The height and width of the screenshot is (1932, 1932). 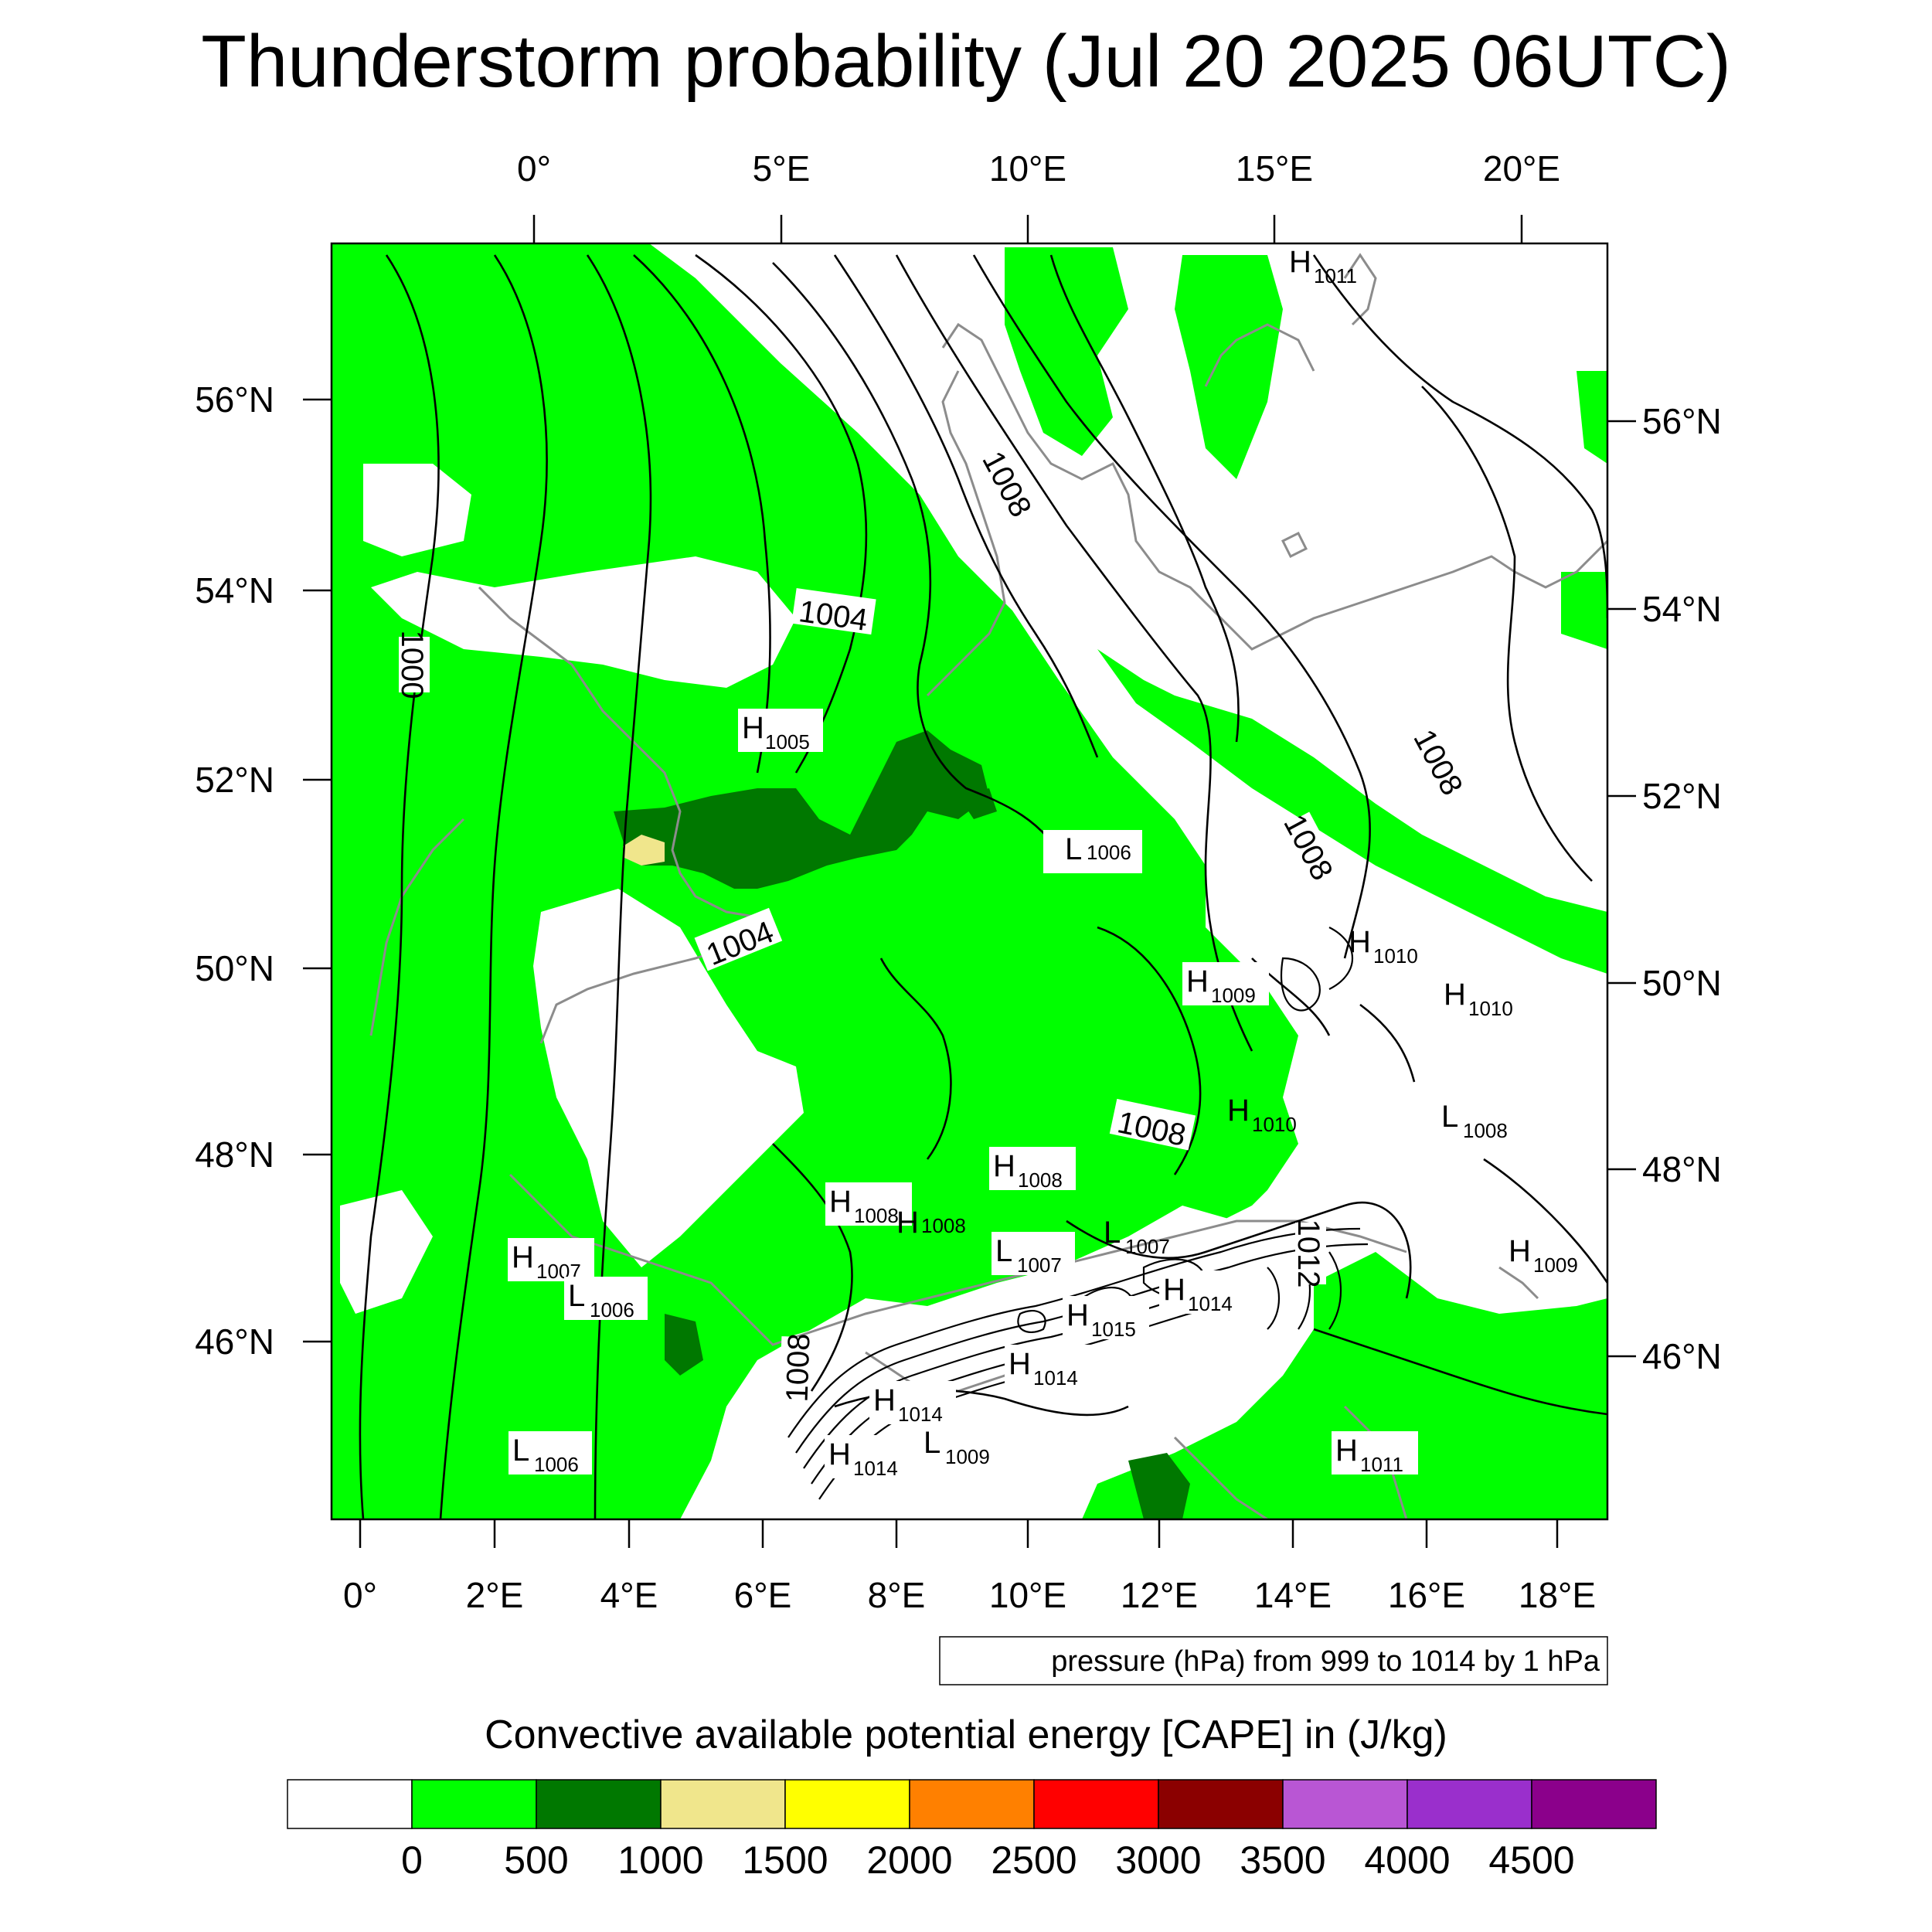 What do you see at coordinates (1426, 1595) in the screenshot?
I see `bottom-tick-label: 16°E` at bounding box center [1426, 1595].